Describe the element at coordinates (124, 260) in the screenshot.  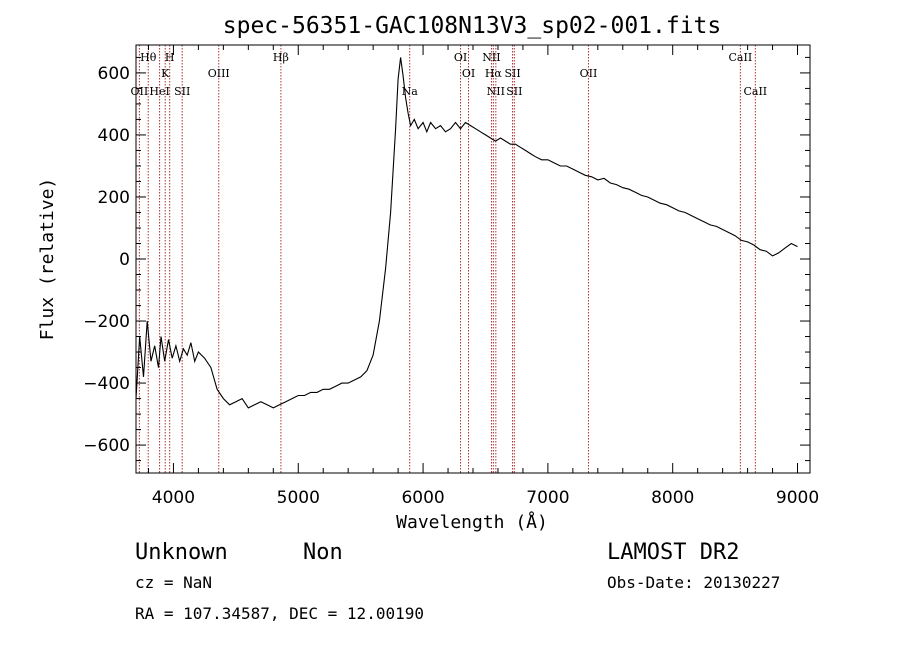
I see `y-tick-label: 0` at that location.